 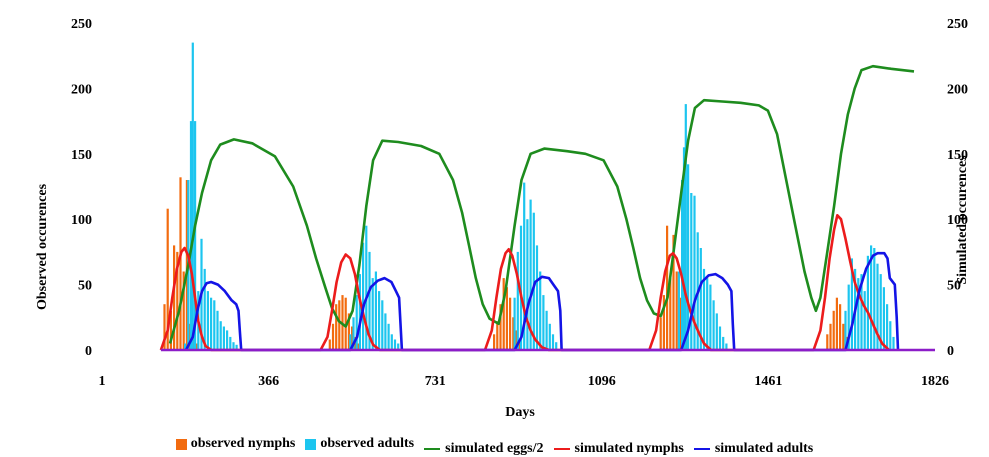 What do you see at coordinates (268, 381) in the screenshot?
I see `x-tick-label: 366` at bounding box center [268, 381].